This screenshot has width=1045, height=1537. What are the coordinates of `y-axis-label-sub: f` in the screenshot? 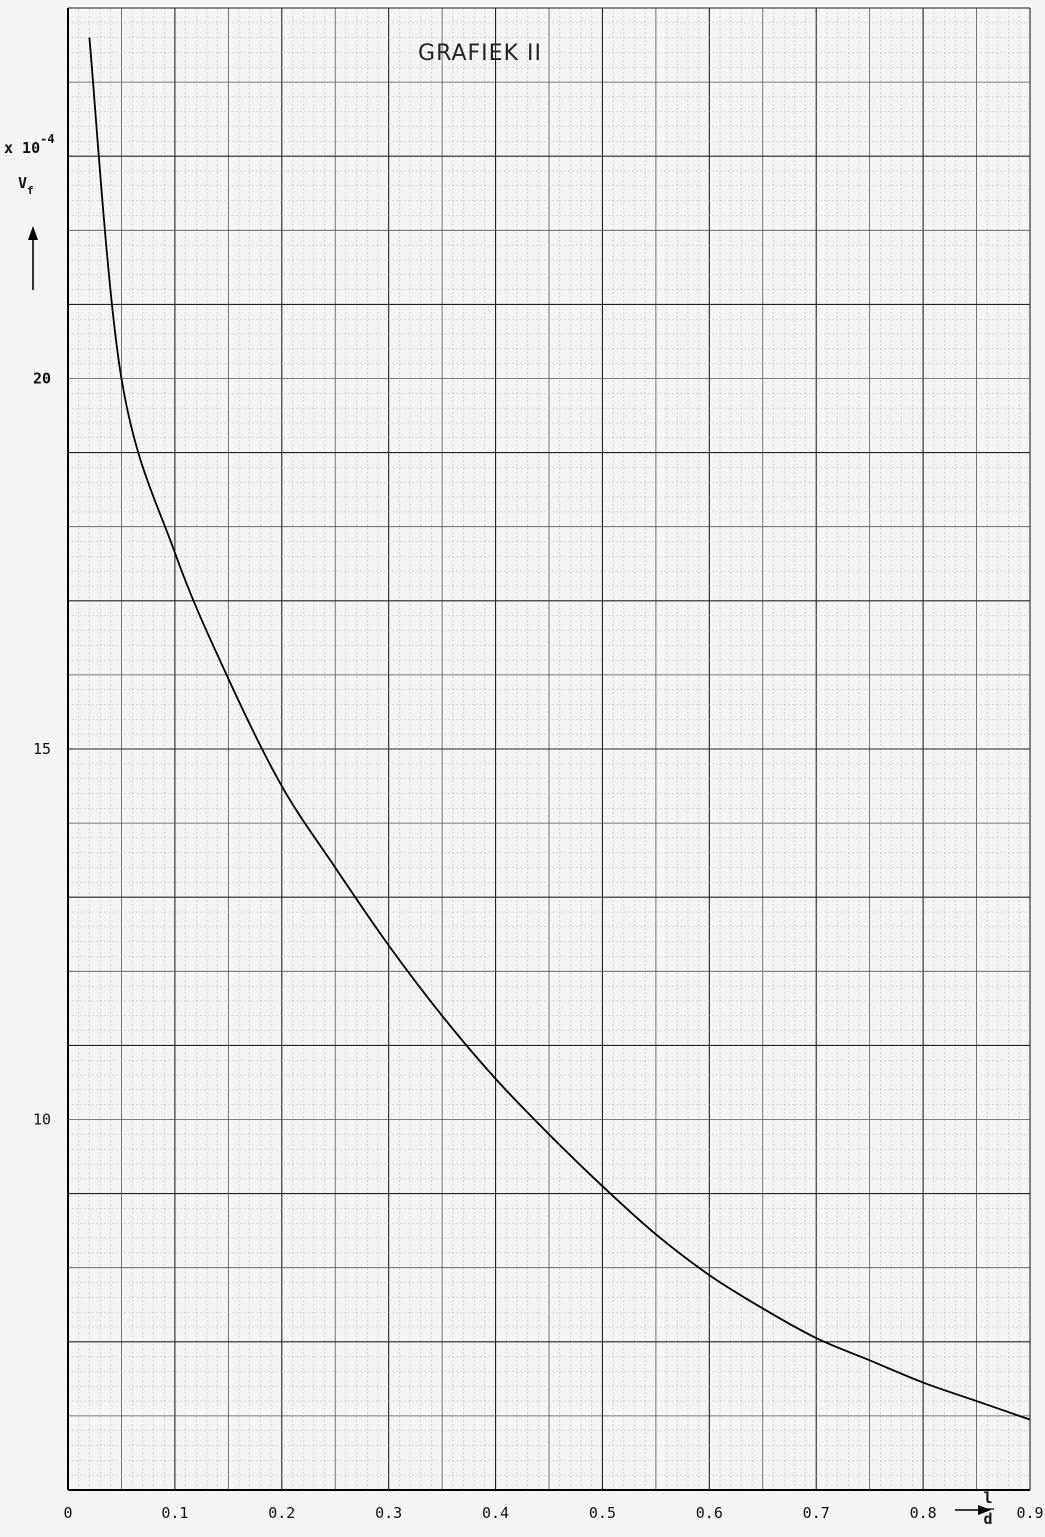 It's located at (30, 190).